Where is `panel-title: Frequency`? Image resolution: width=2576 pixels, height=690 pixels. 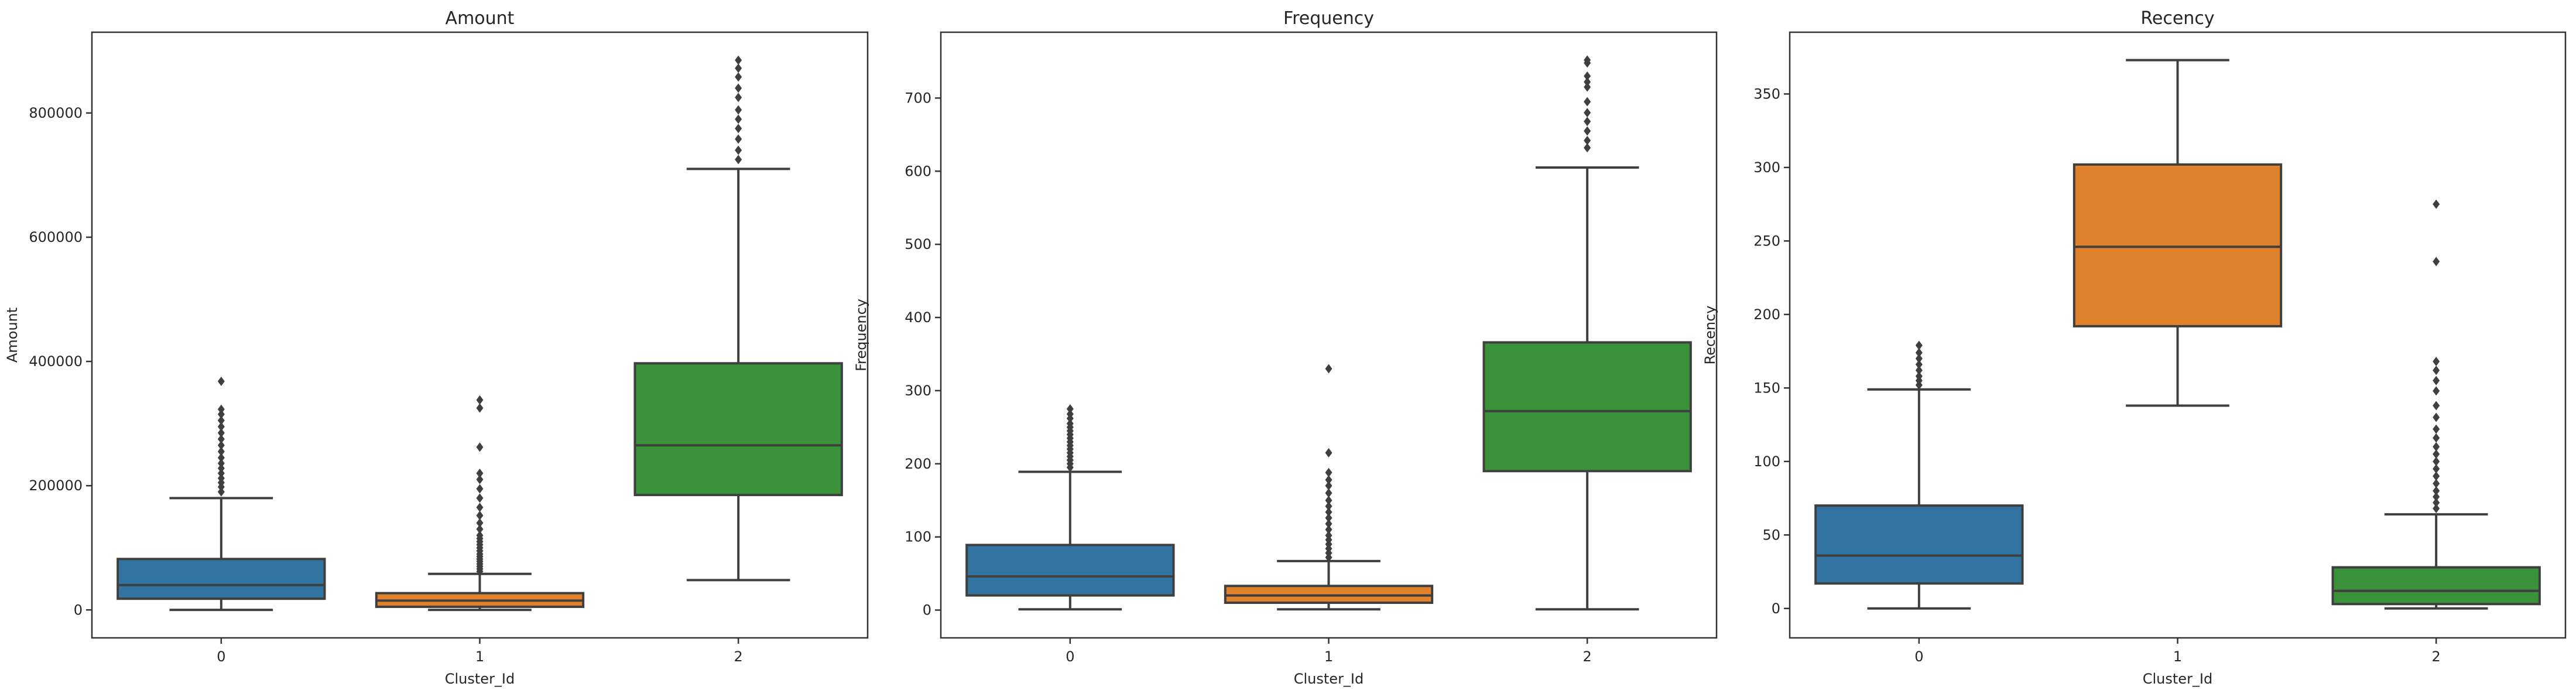
panel-title: Frequency is located at coordinates (1328, 18).